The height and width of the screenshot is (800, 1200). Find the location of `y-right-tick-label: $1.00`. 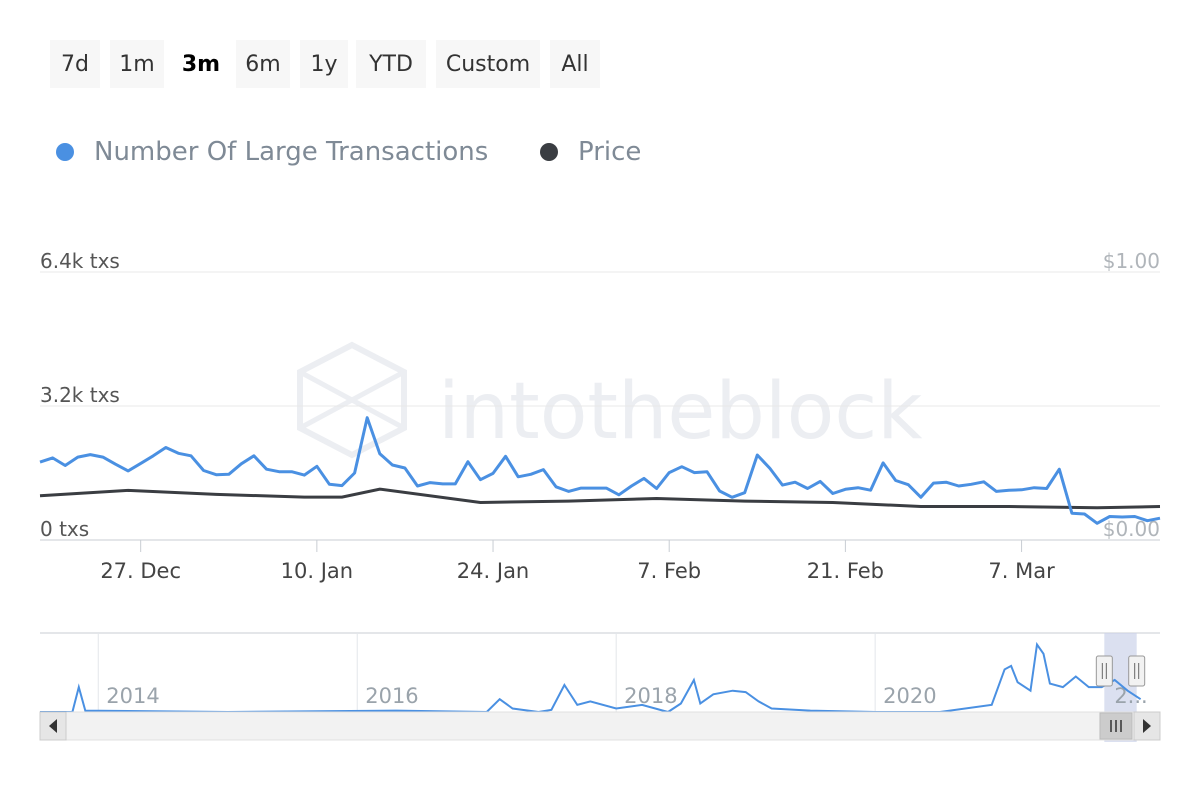

y-right-tick-label: $1.00 is located at coordinates (1131, 261).